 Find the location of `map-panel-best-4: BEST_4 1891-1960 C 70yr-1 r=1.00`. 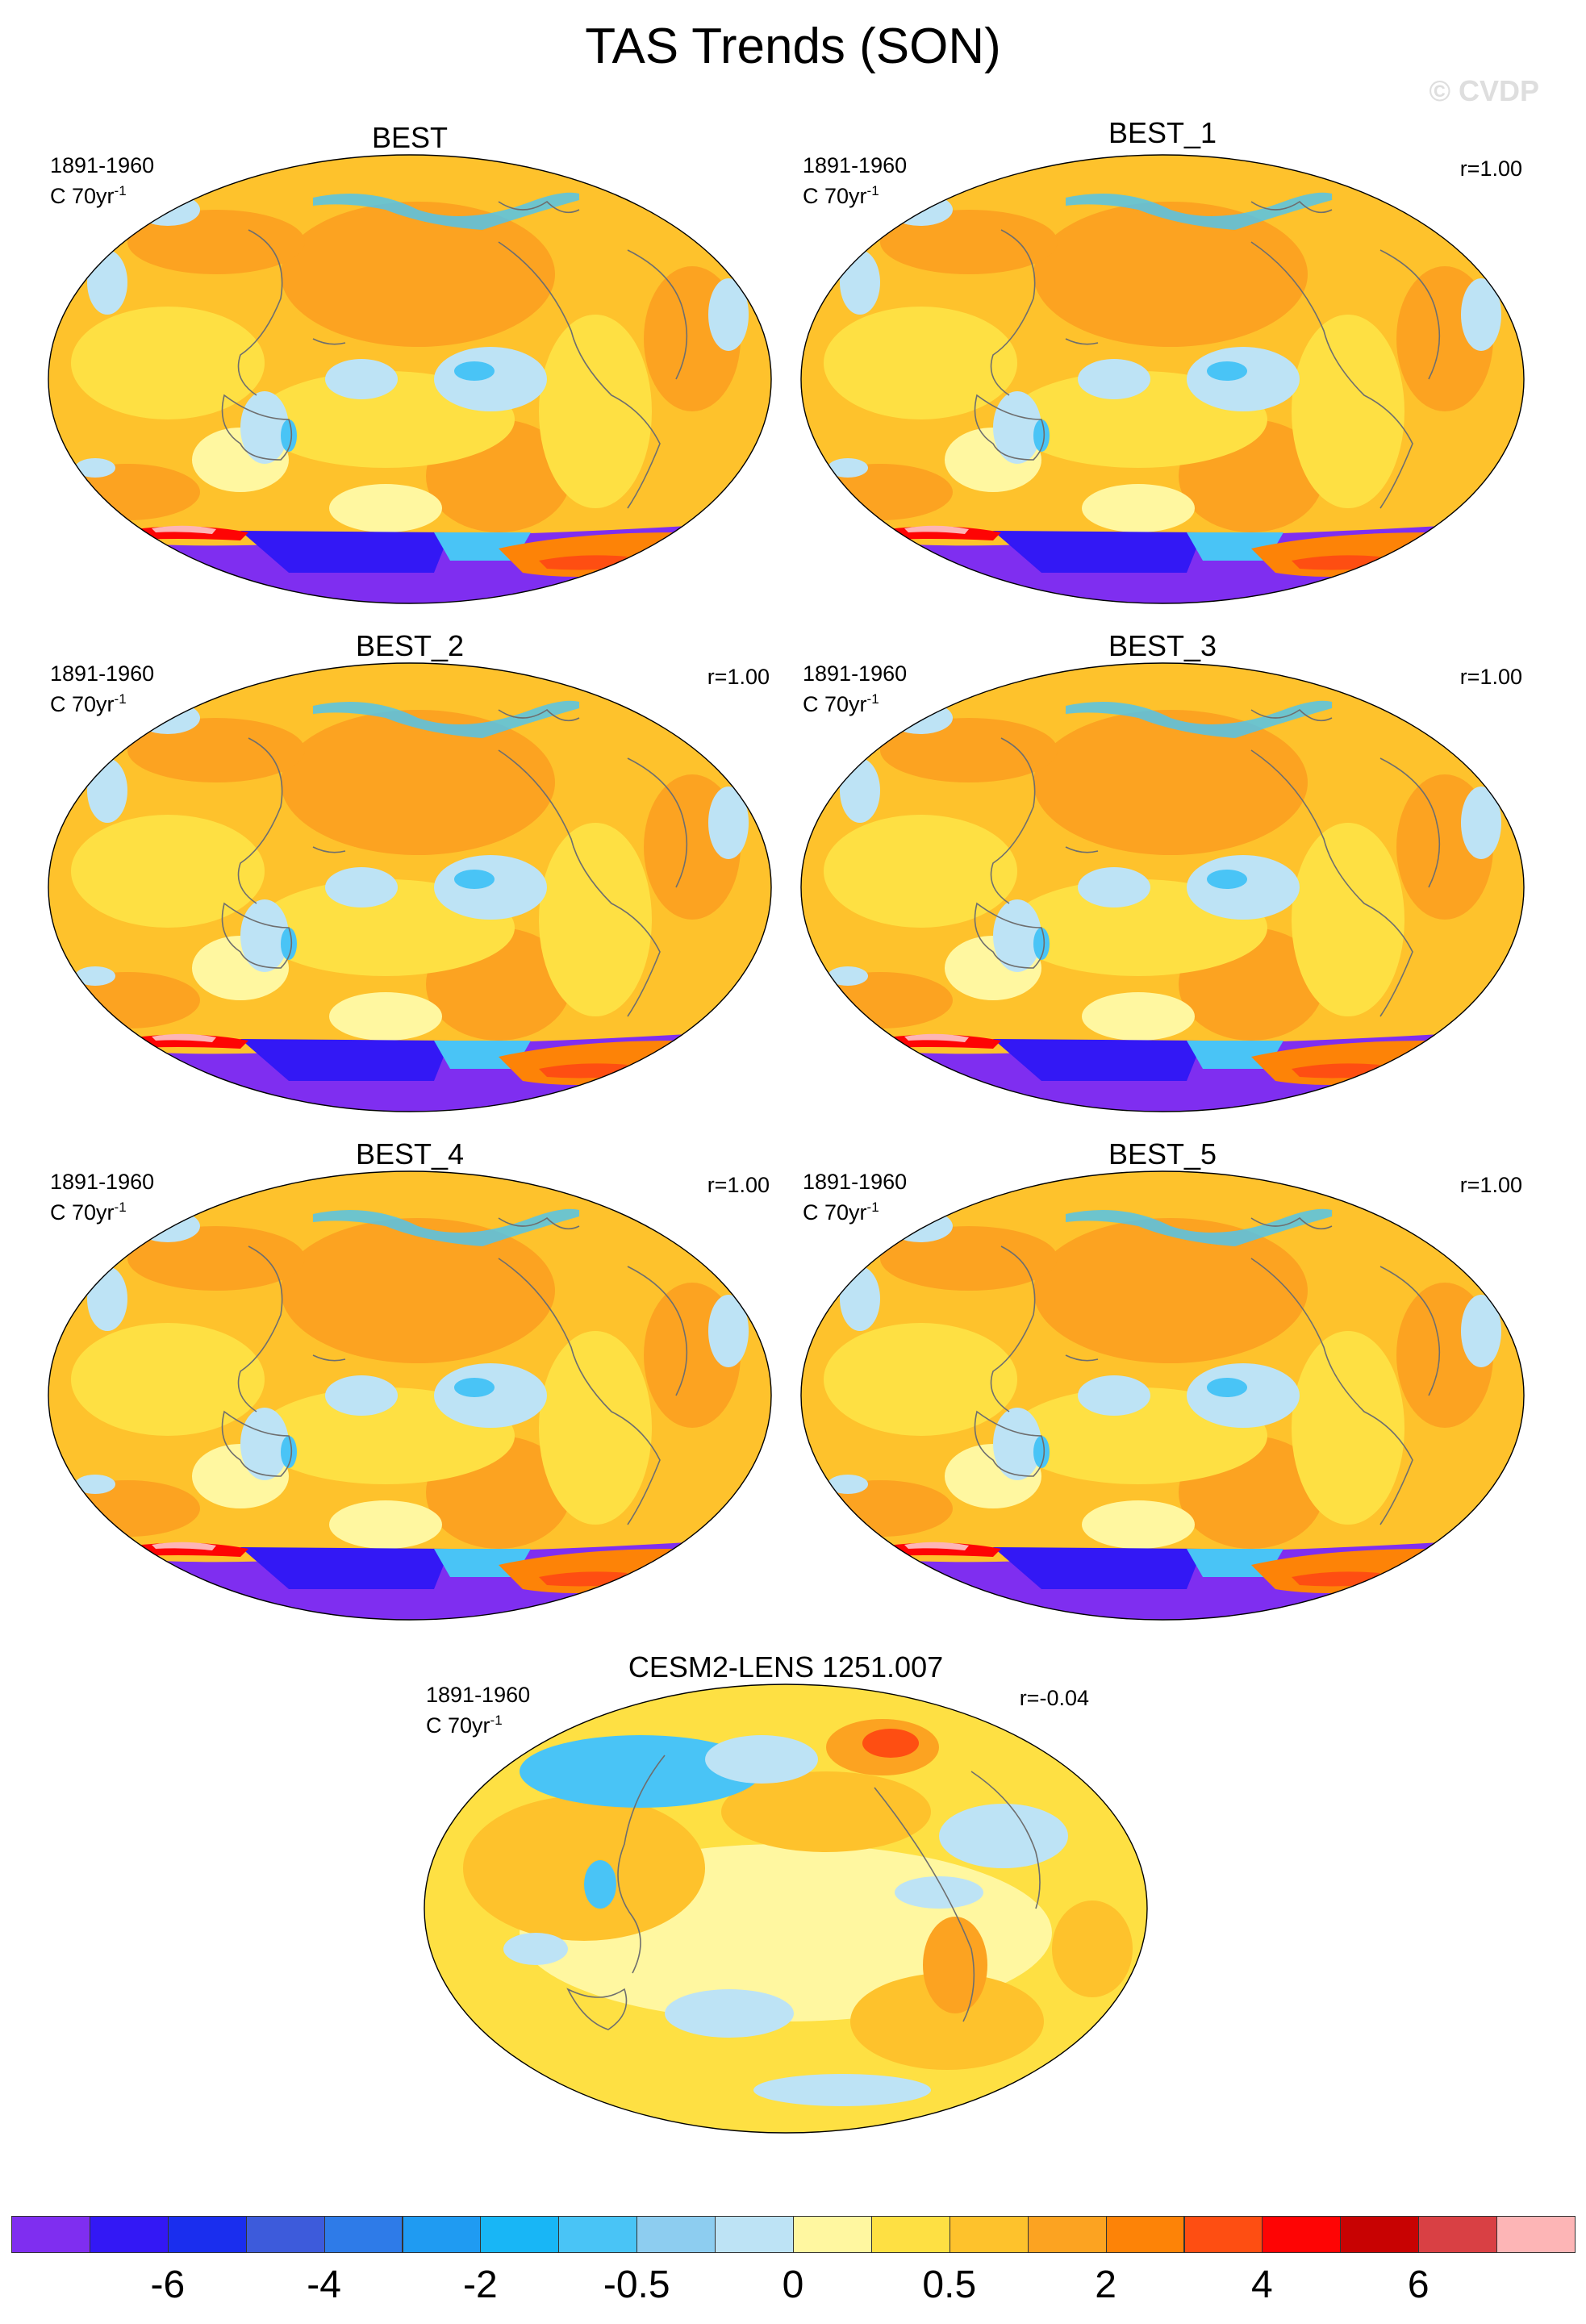

map-panel-best-4: BEST_4 1891-1960 C 70yr-1 r=1.00 is located at coordinates (410, 1369).